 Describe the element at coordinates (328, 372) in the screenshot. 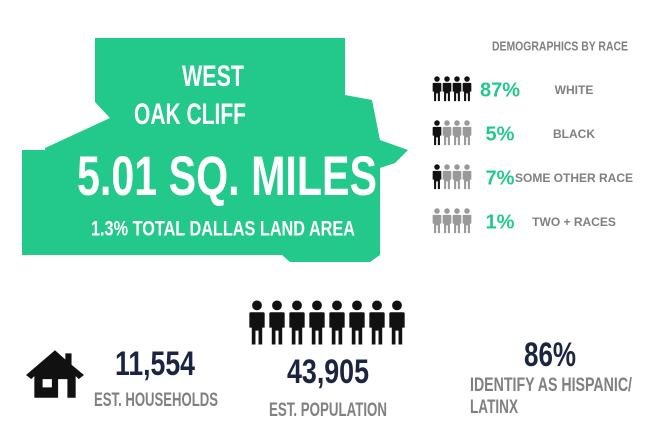

I see `population-value: 43,905` at that location.